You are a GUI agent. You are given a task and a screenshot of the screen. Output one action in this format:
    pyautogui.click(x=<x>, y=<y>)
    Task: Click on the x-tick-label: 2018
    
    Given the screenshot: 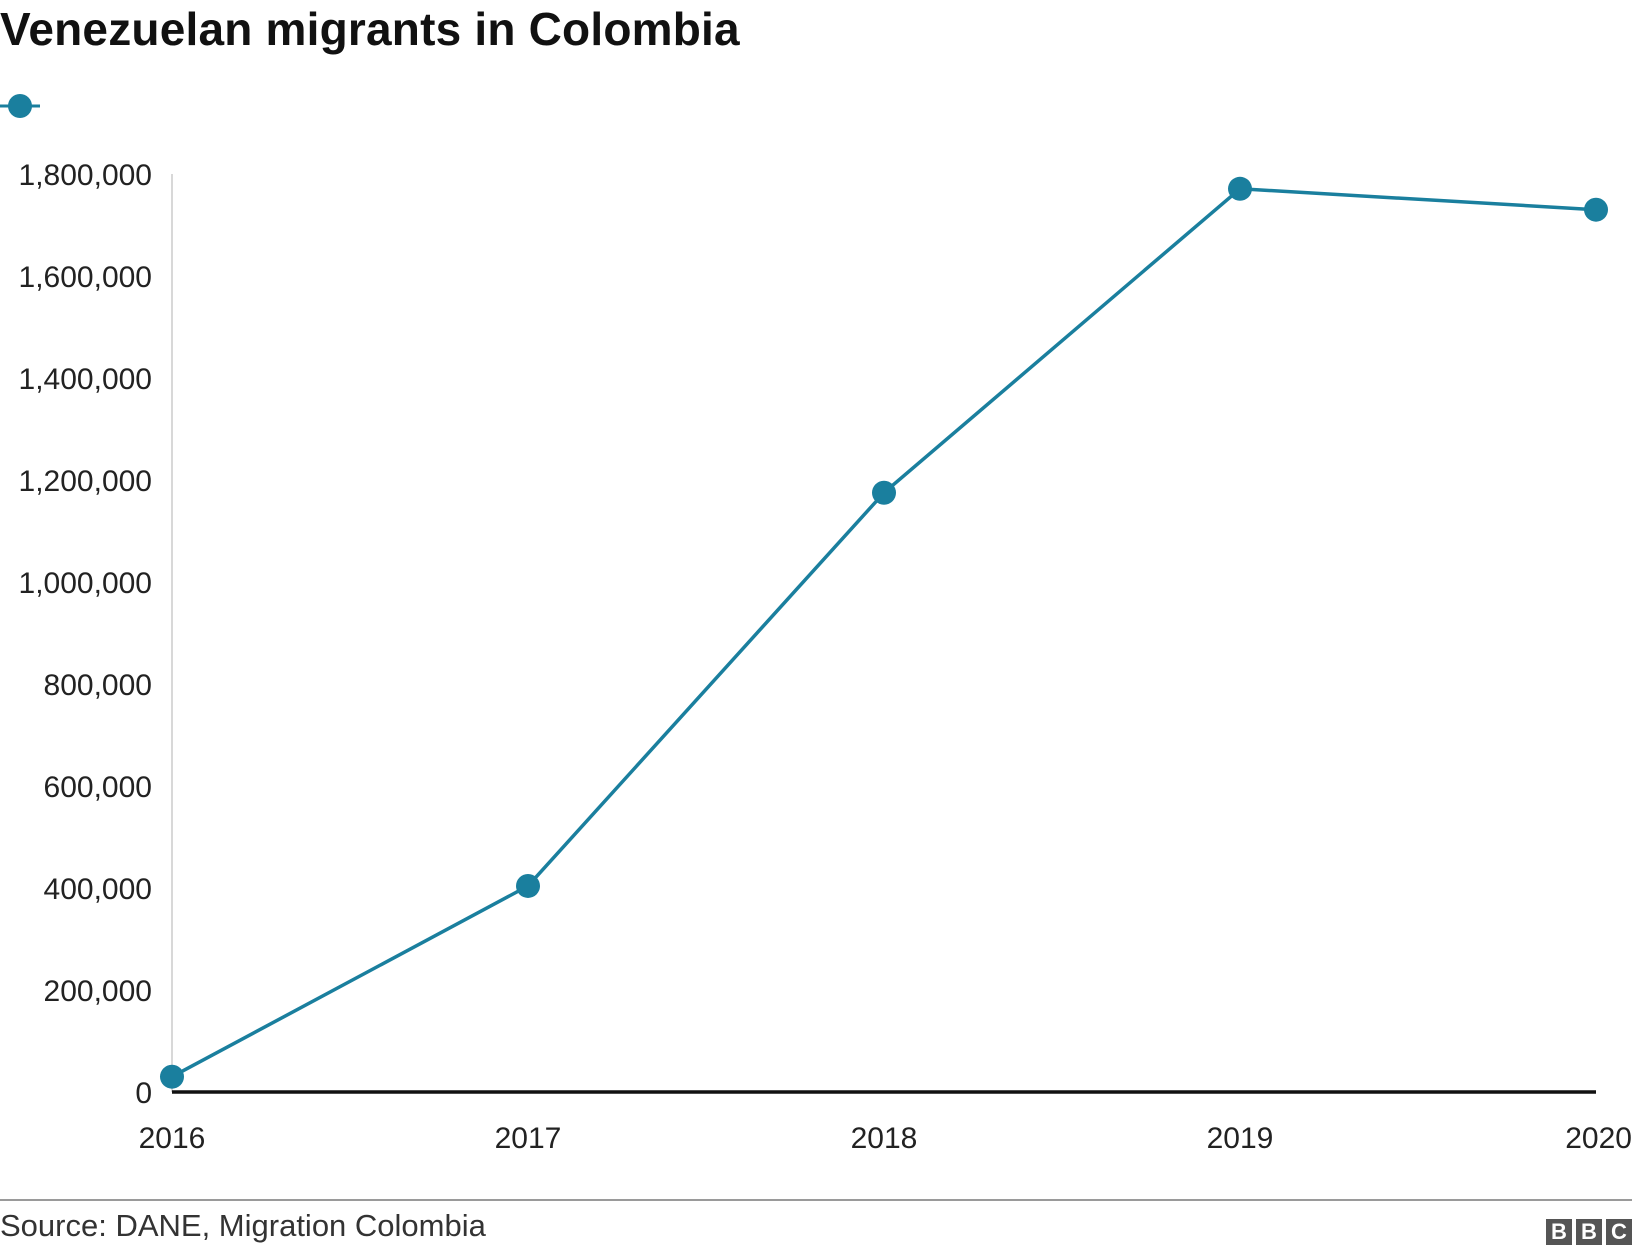 What is the action you would take?
    pyautogui.click(x=884, y=1138)
    